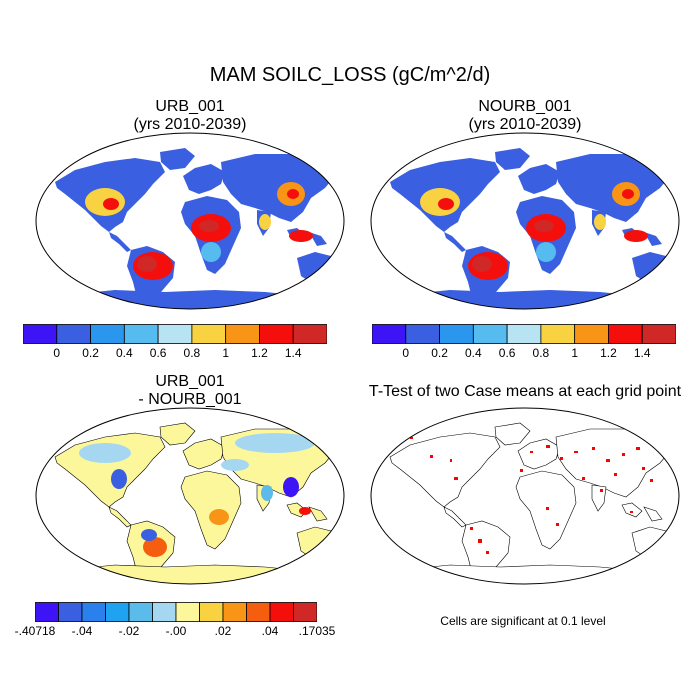 The height and width of the screenshot is (700, 700). I want to click on colorbar-diff, so click(176, 612).